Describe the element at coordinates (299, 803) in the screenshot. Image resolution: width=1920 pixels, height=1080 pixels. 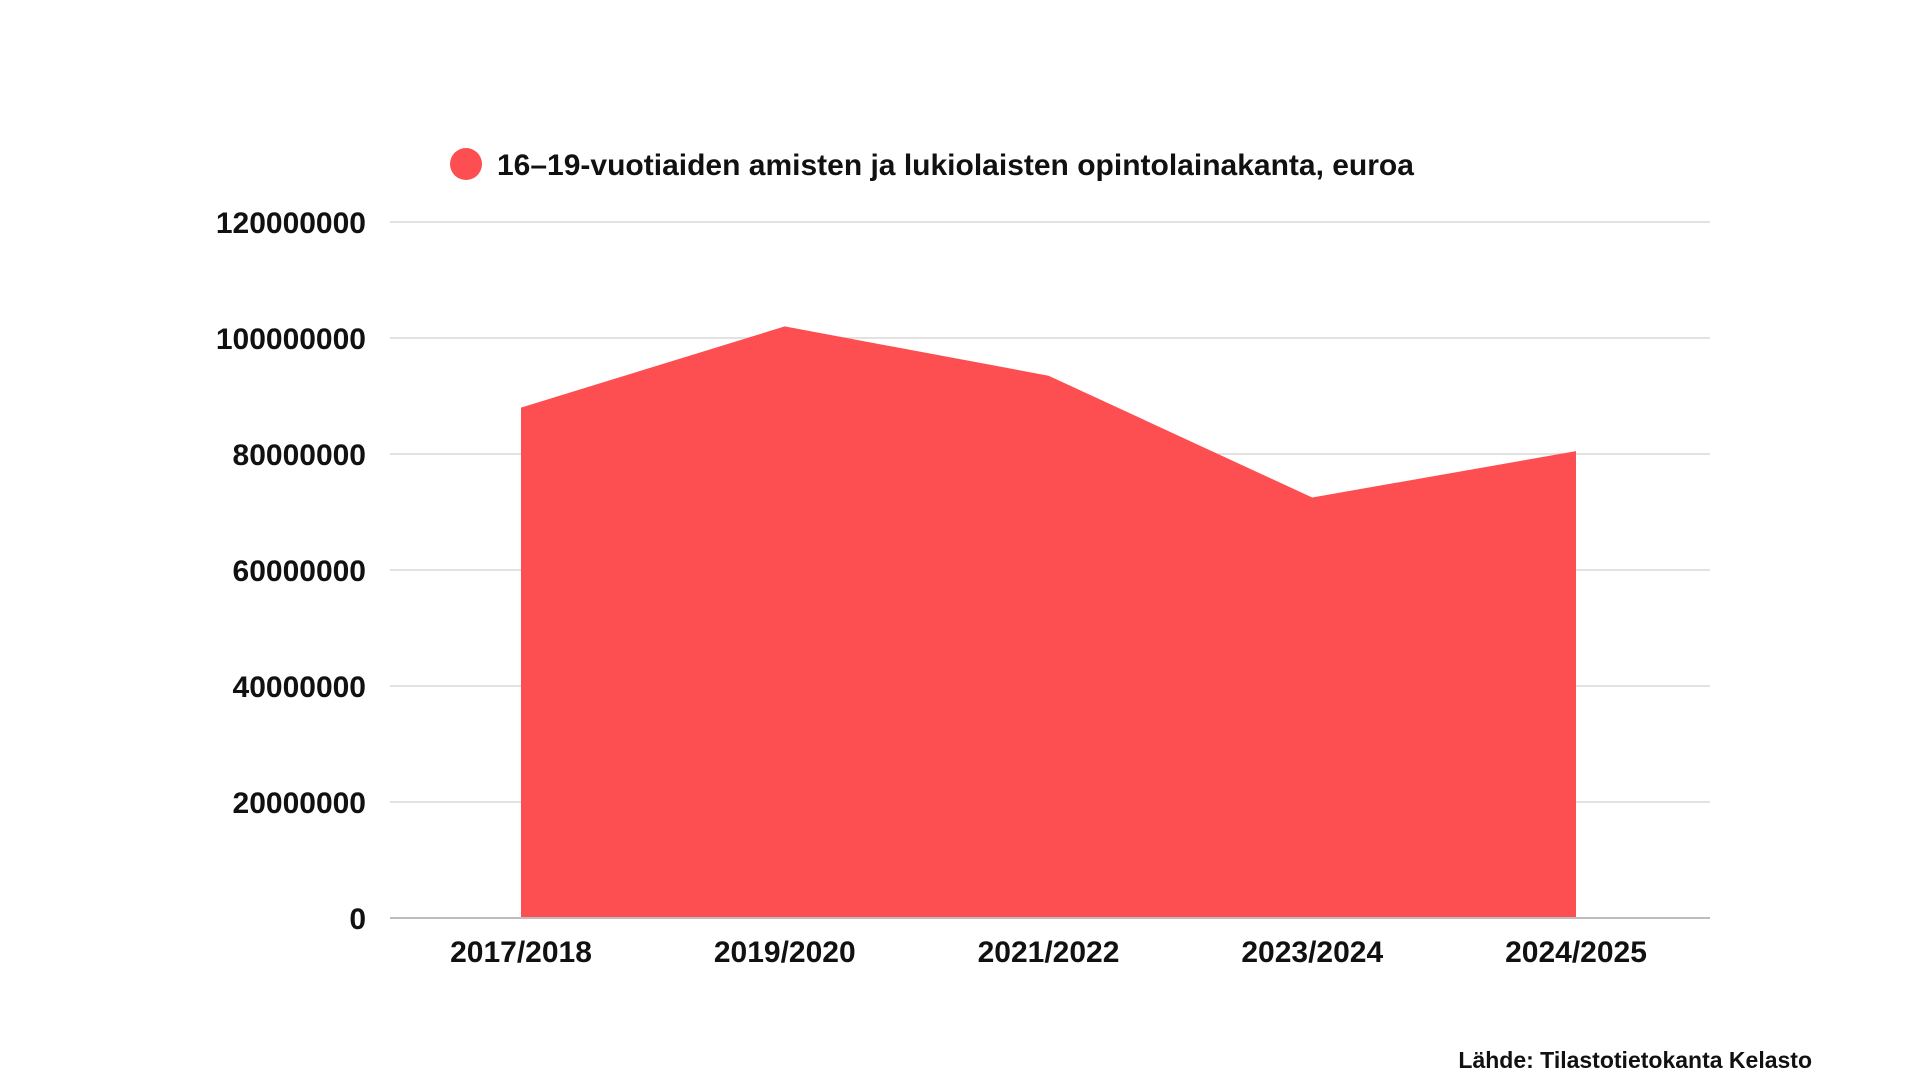
I see `y-tick-label: 20000000` at that location.